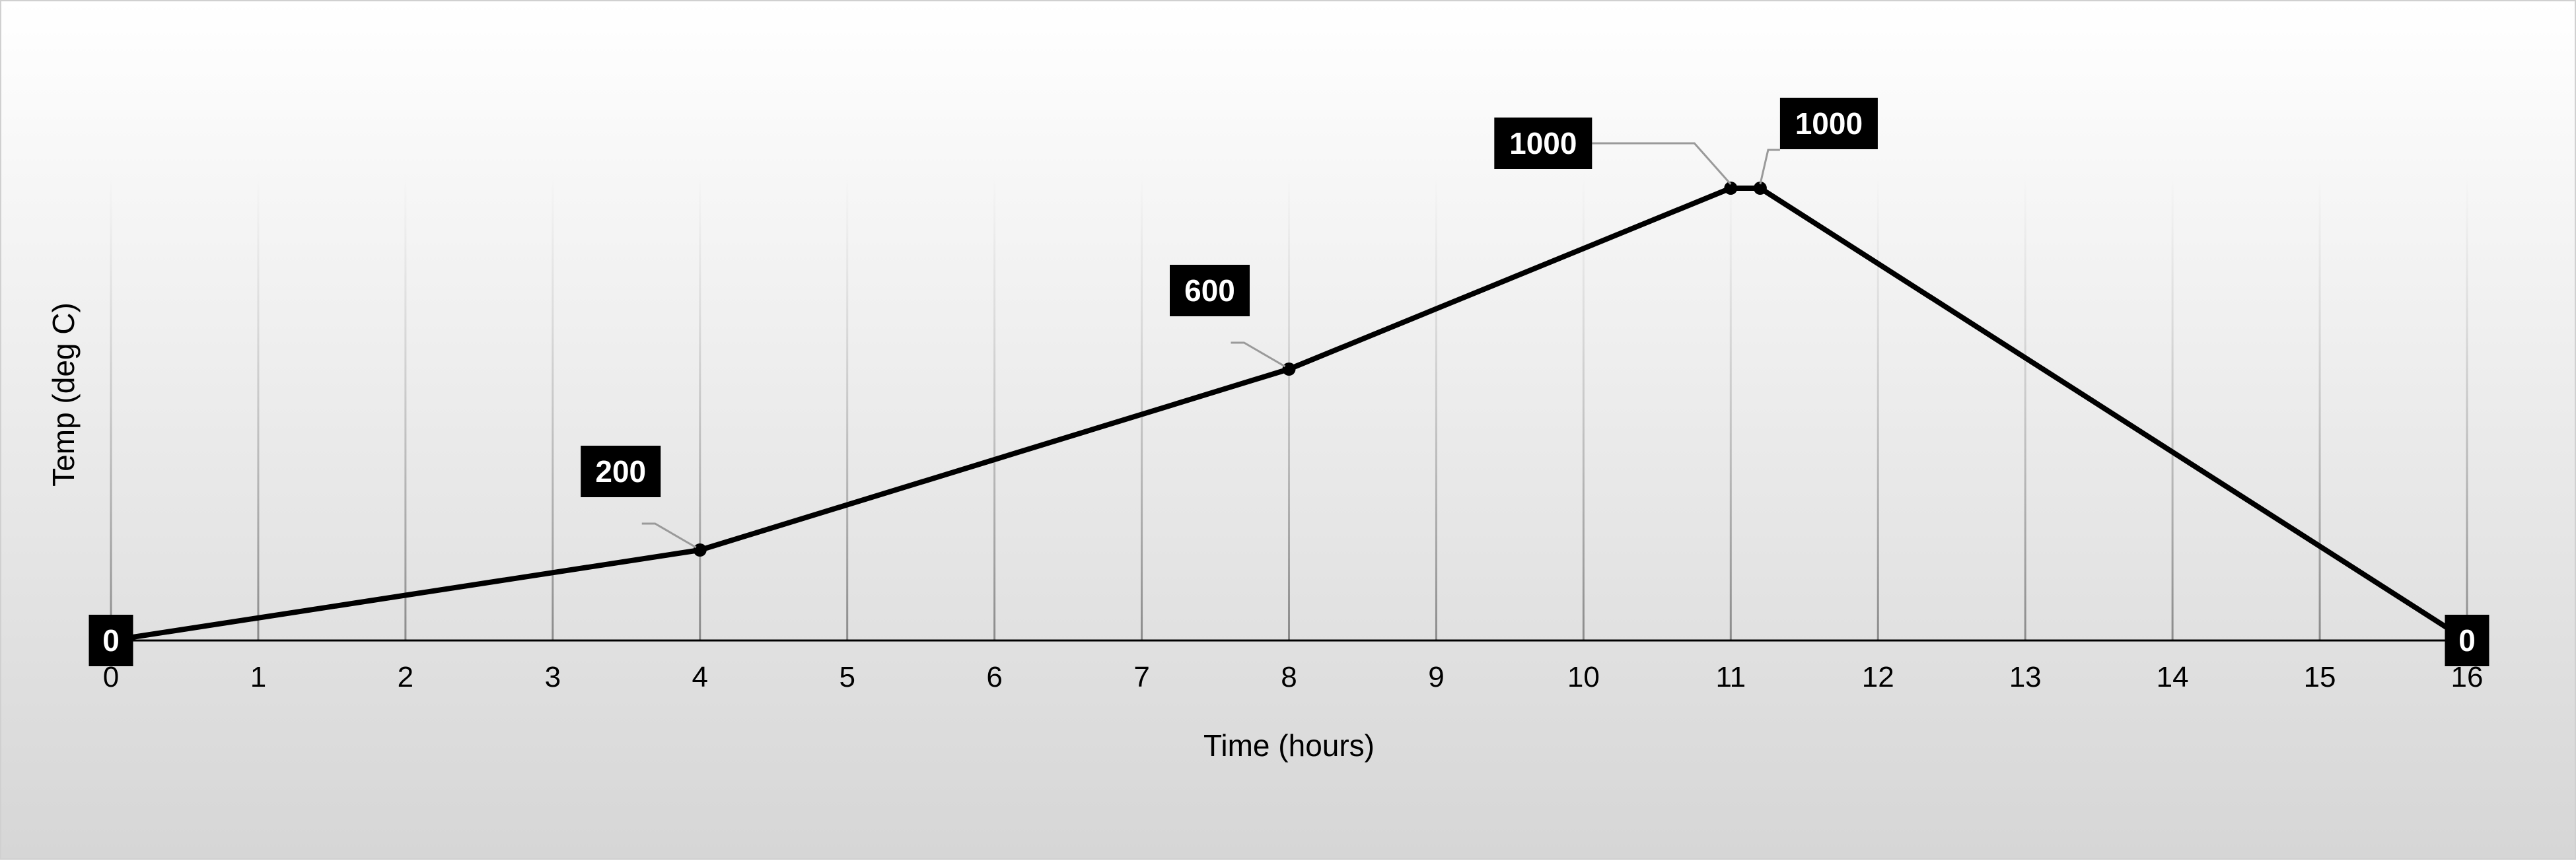 This screenshot has width=2576, height=863. What do you see at coordinates (2468, 677) in the screenshot?
I see `x-tick-label: 16` at bounding box center [2468, 677].